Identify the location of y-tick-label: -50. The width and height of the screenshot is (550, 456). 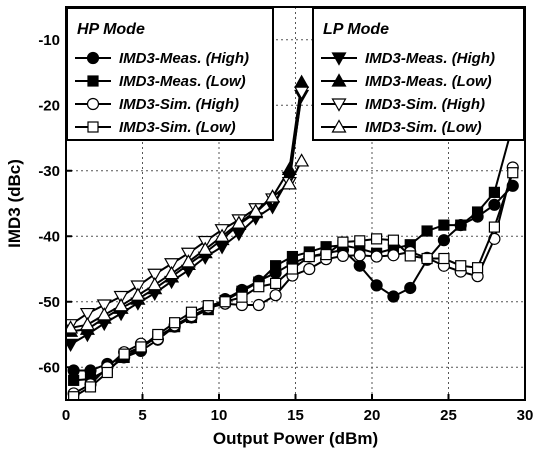
(49, 302).